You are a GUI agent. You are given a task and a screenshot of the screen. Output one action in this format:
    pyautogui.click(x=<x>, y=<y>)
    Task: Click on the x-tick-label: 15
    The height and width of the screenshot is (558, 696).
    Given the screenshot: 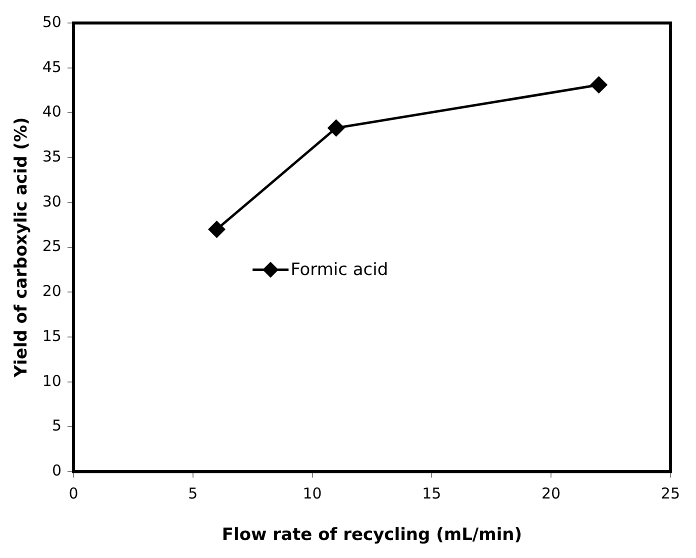 What is the action you would take?
    pyautogui.click(x=432, y=493)
    